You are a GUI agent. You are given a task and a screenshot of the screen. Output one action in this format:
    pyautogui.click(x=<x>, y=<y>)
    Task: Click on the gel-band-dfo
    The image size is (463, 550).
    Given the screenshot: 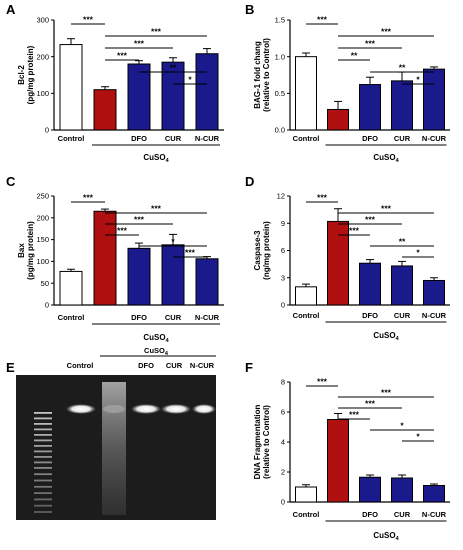 What is the action you would take?
    pyautogui.click(x=146, y=409)
    